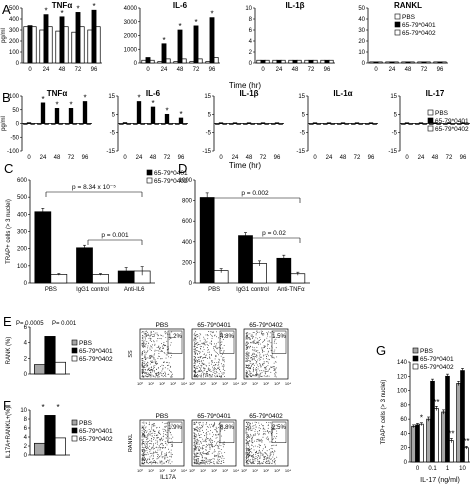 This screenshot has height=491, width=474. What do you see at coordinates (403, 420) in the screenshot?
I see `y-tick-label: 60` at bounding box center [403, 420].